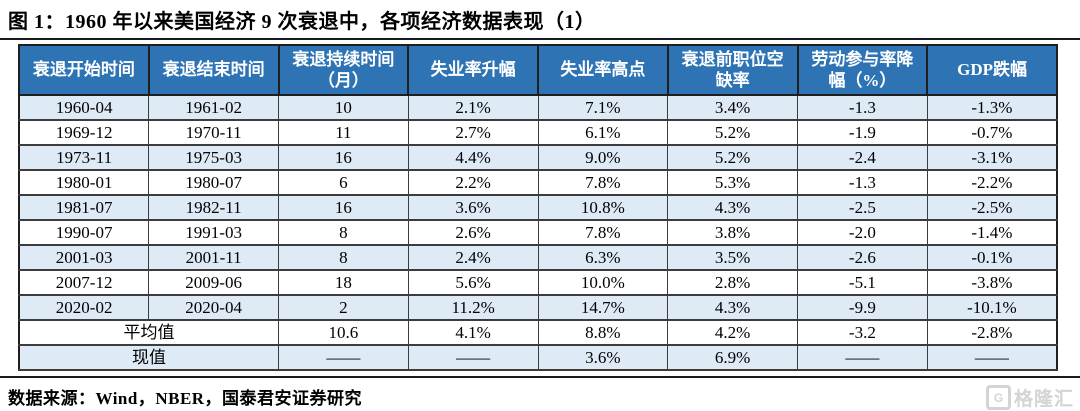 This screenshot has width=1080, height=411. I want to click on table-cell: 14.7%, so click(603, 307).